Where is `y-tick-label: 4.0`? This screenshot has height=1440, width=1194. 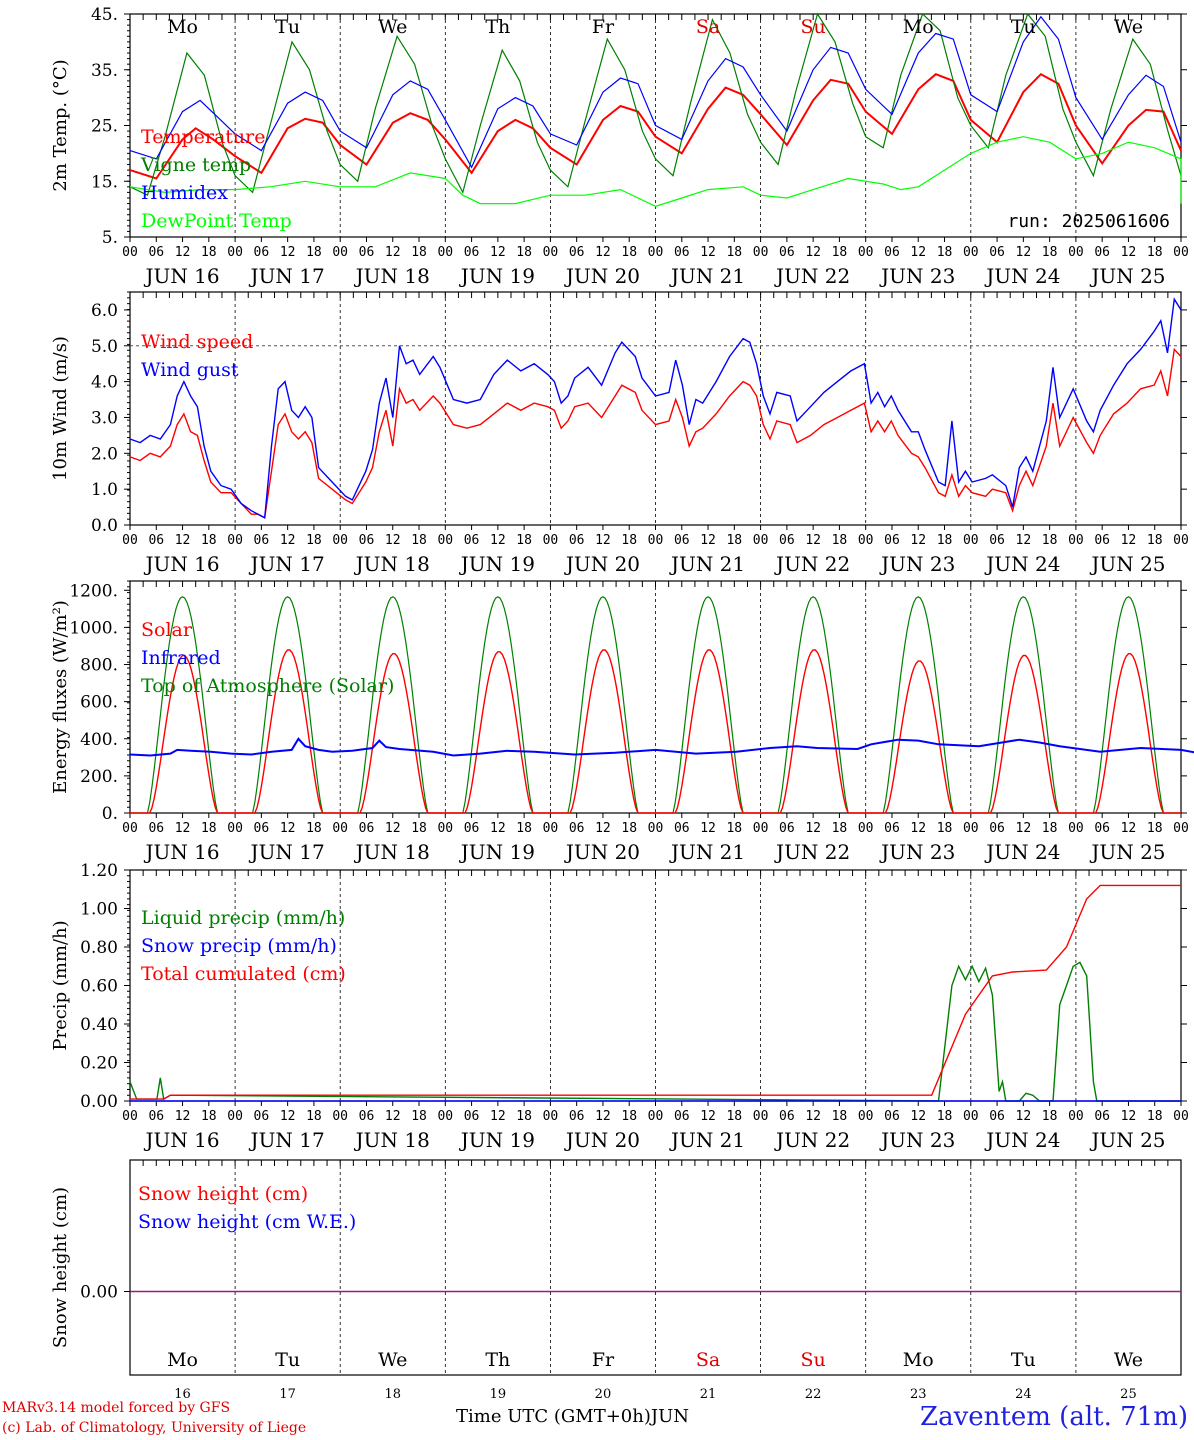 y-tick-label: 4.0 is located at coordinates (104, 383).